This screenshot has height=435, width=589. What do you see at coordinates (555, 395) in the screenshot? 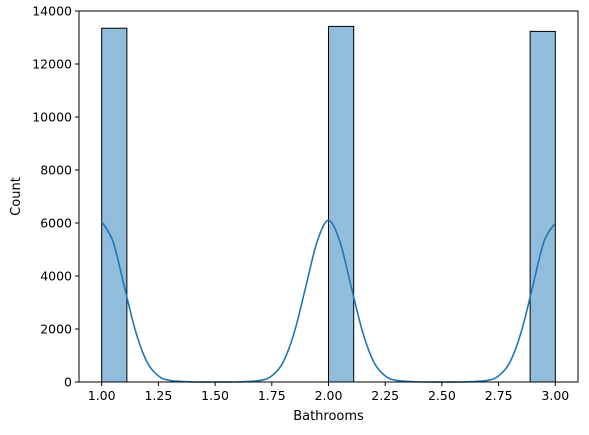
I see `x-tick-label: 3.00` at bounding box center [555, 395].